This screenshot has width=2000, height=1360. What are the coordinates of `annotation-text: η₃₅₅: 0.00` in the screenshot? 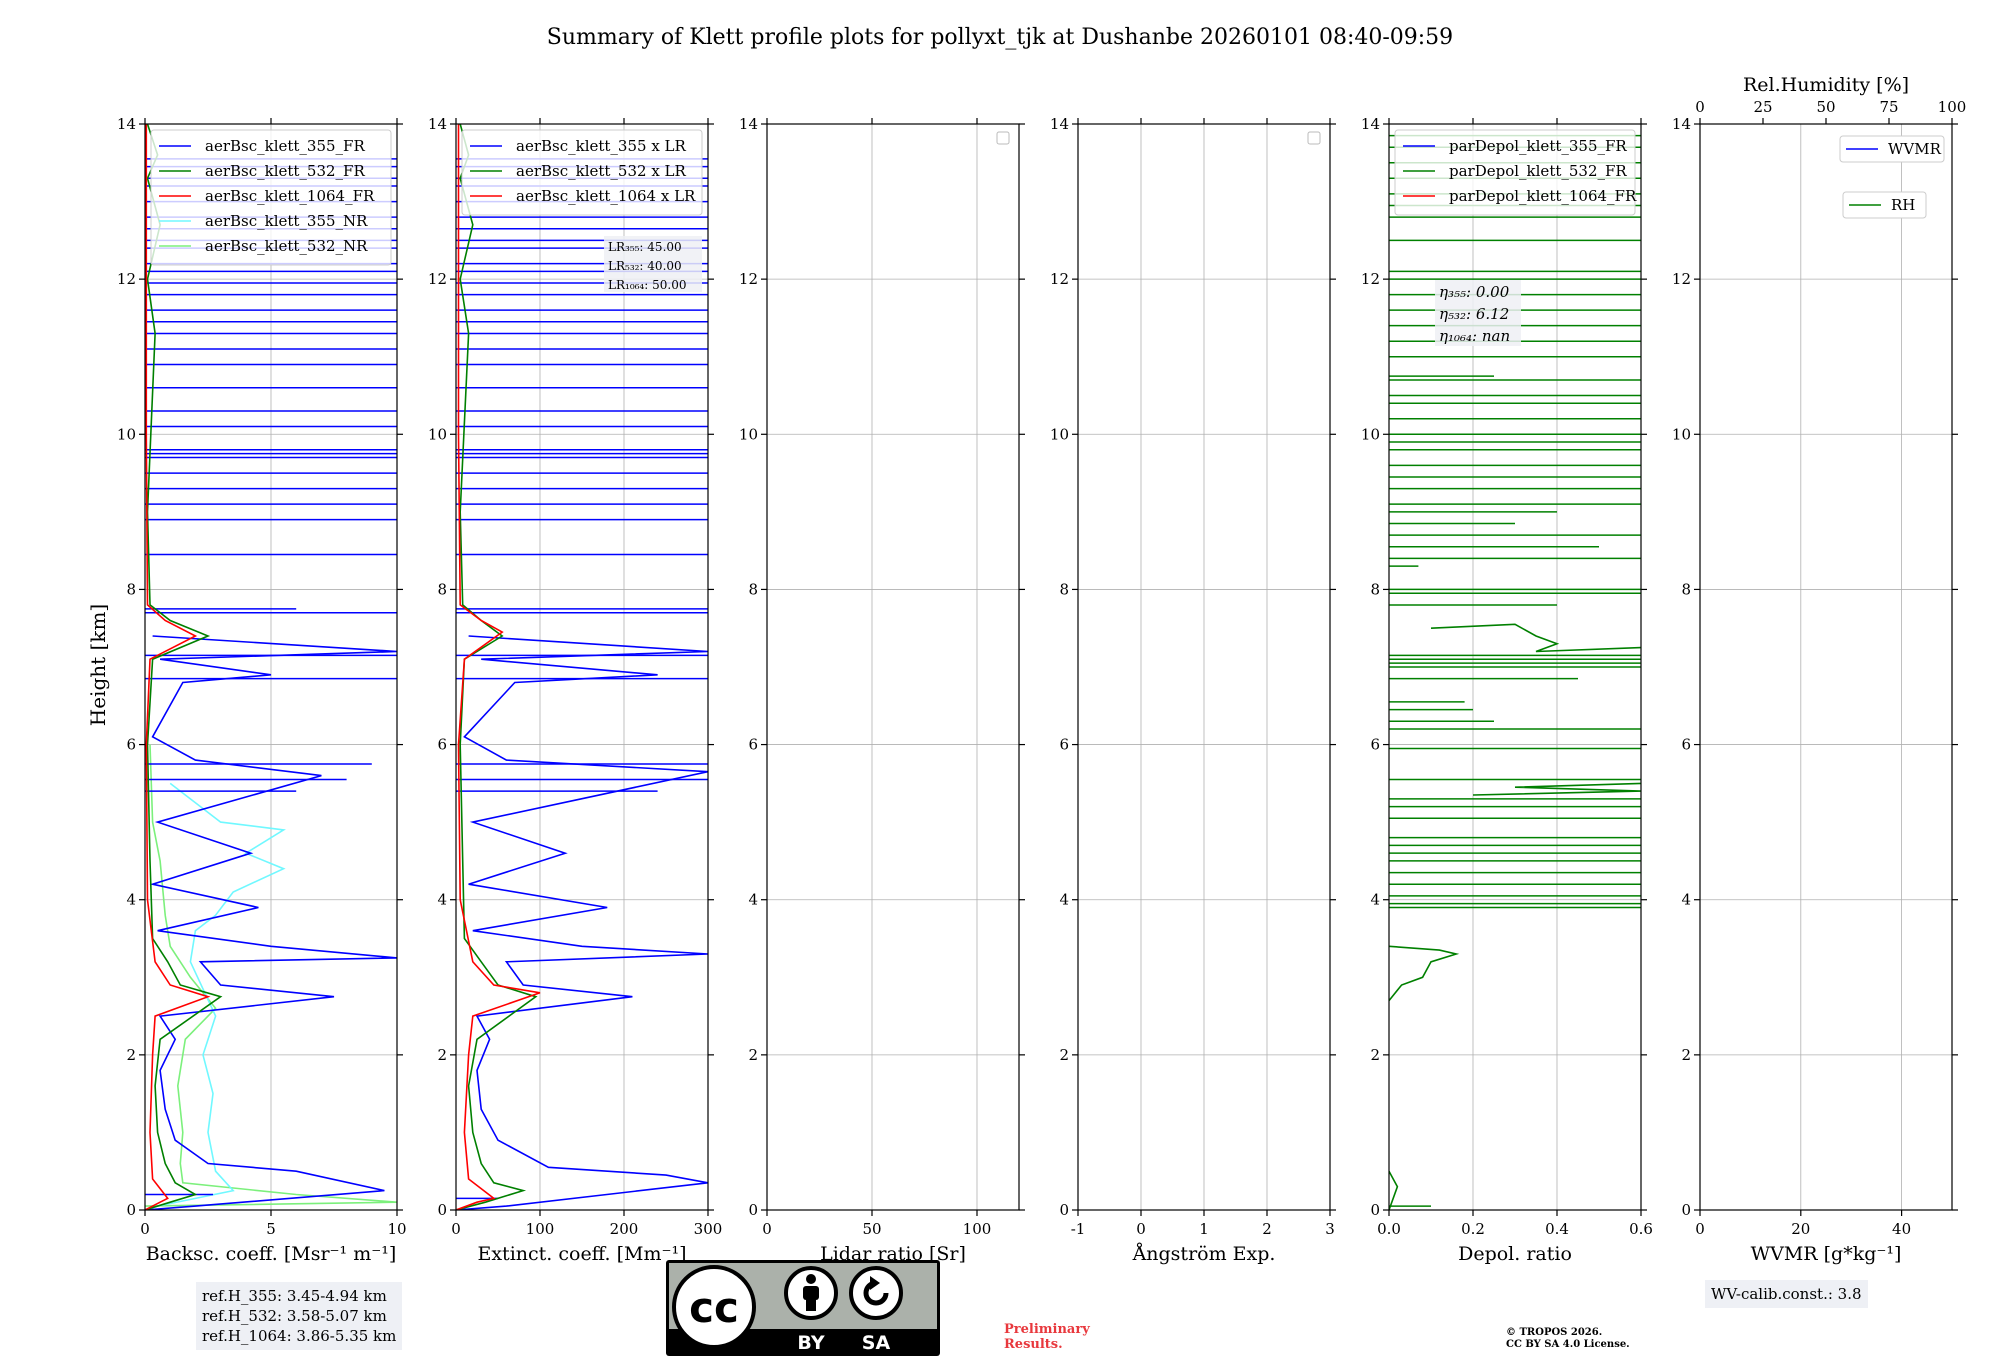 It's located at (1474, 292).